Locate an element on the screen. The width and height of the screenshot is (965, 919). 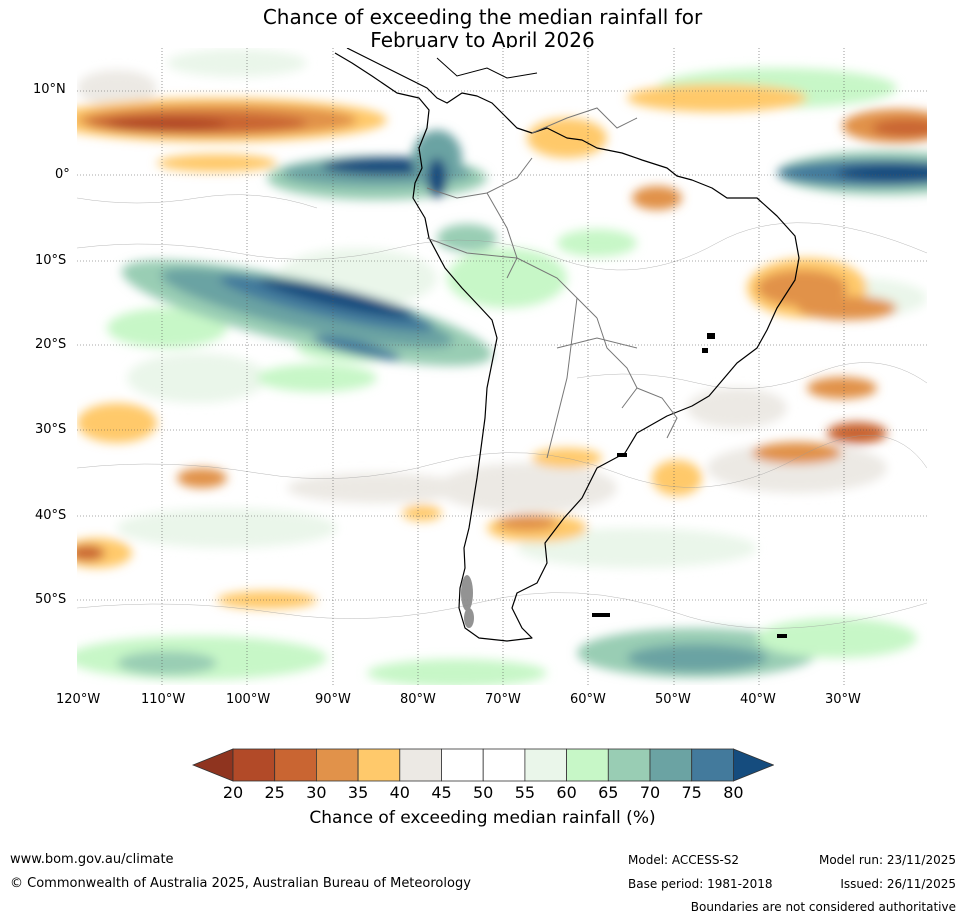
lat-label-30s: 30°S is located at coordinates (51, 429).